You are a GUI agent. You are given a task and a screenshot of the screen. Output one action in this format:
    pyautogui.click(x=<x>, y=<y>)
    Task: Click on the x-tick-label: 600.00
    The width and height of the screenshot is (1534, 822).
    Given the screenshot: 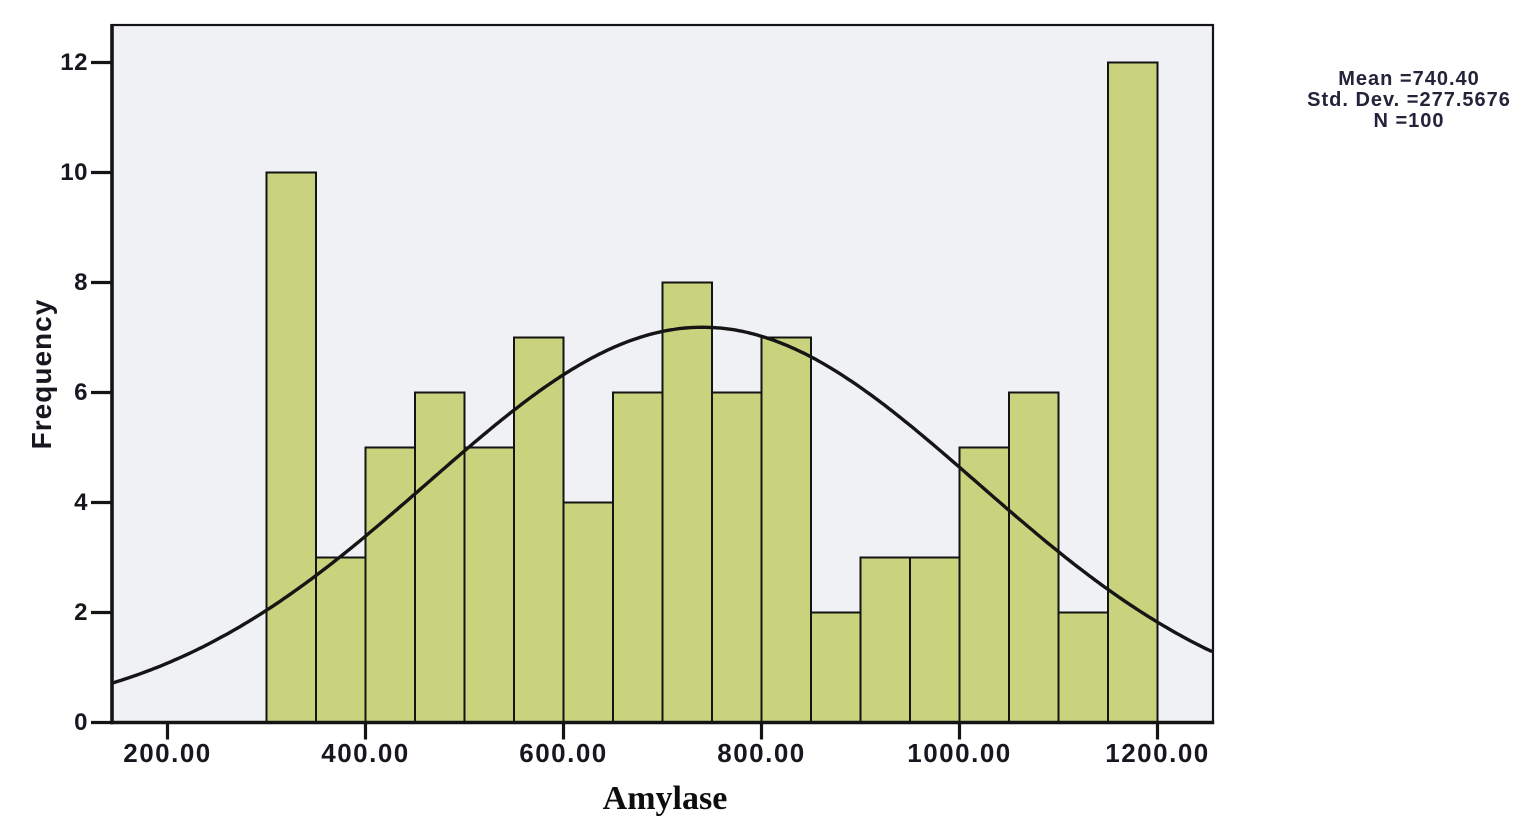 What is the action you would take?
    pyautogui.click(x=563, y=753)
    